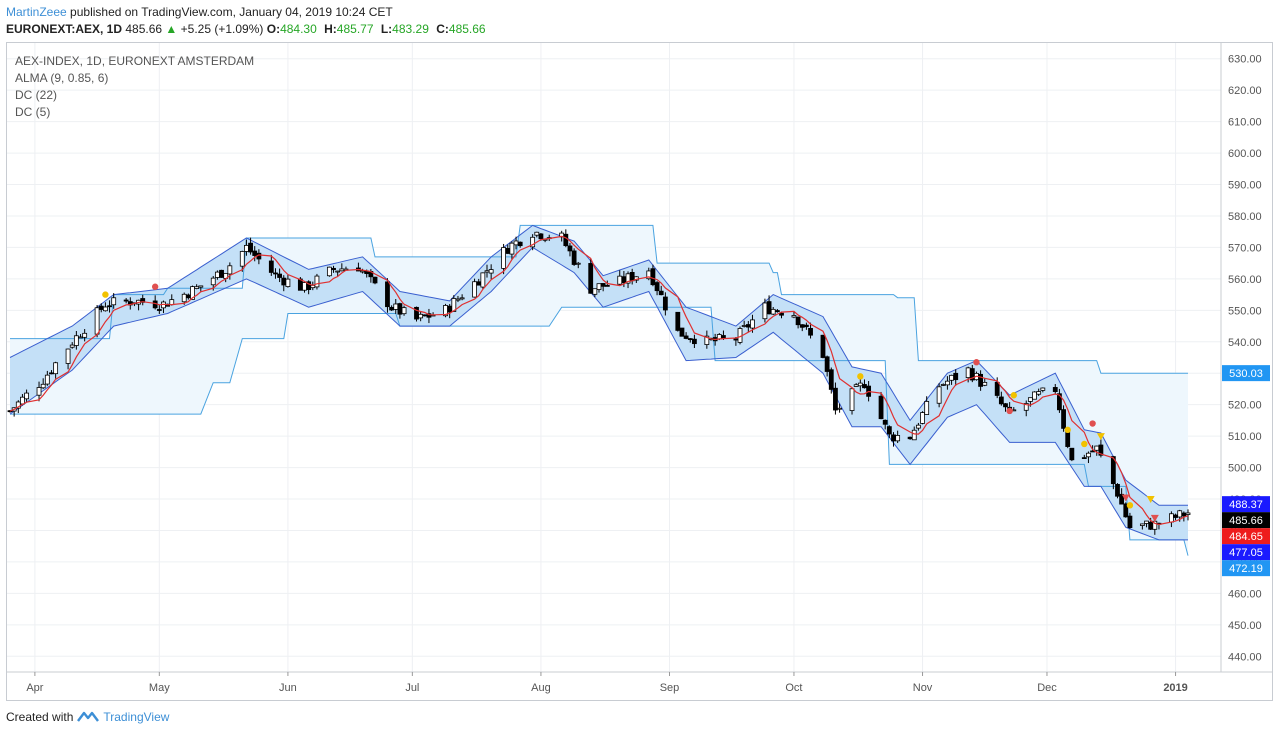  I want to click on price-label-text: 488.37, so click(1246, 505).